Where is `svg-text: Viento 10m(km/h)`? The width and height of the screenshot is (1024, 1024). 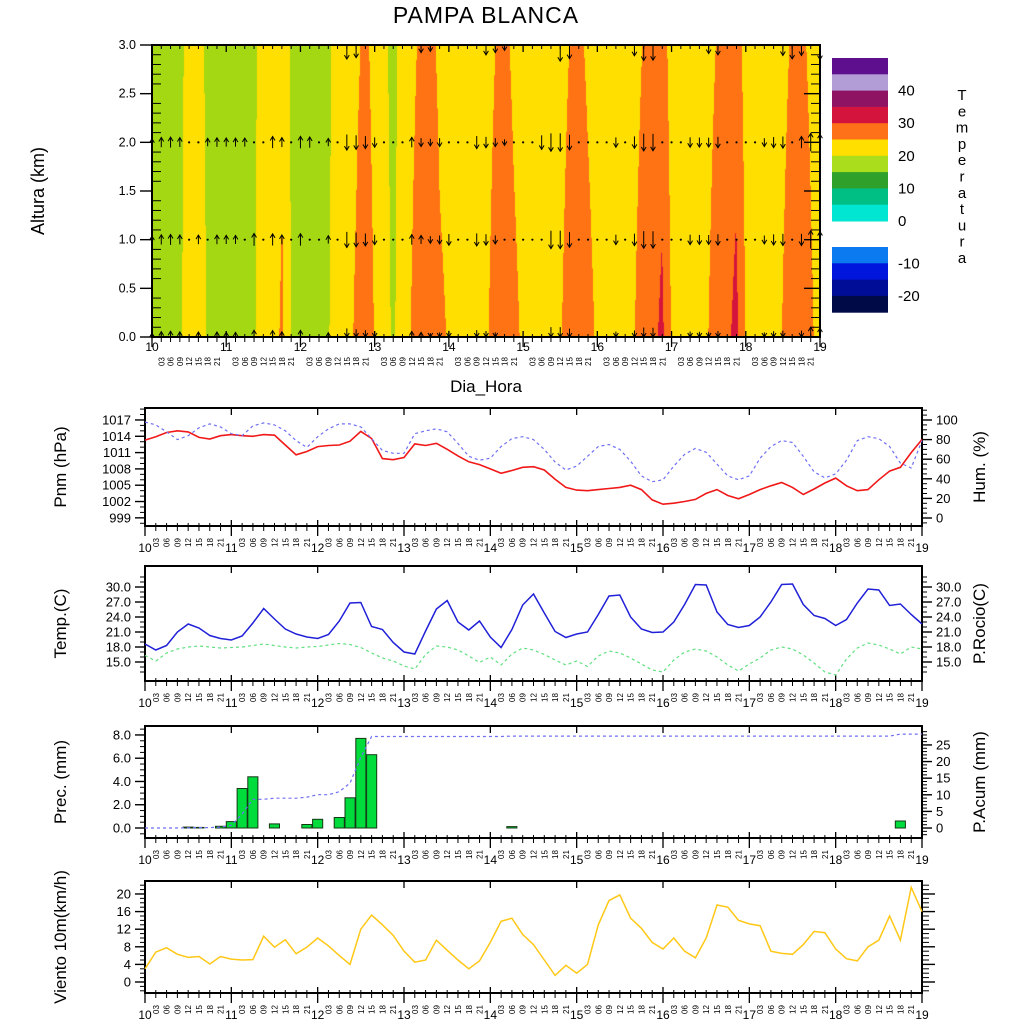
svg-text: Viento 10m(km/h) is located at coordinates (60, 937).